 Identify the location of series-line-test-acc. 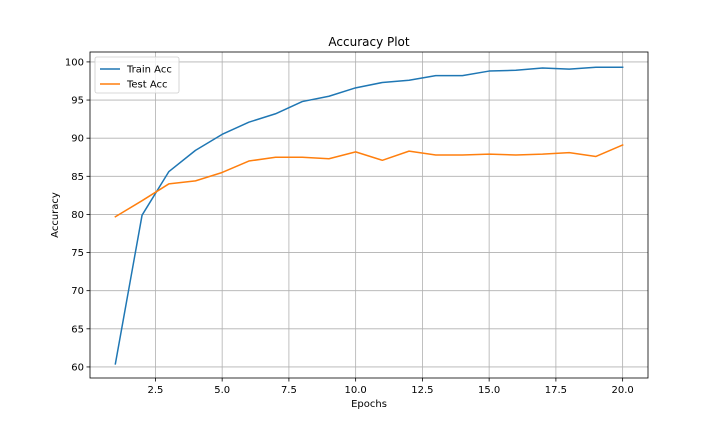
(369, 181).